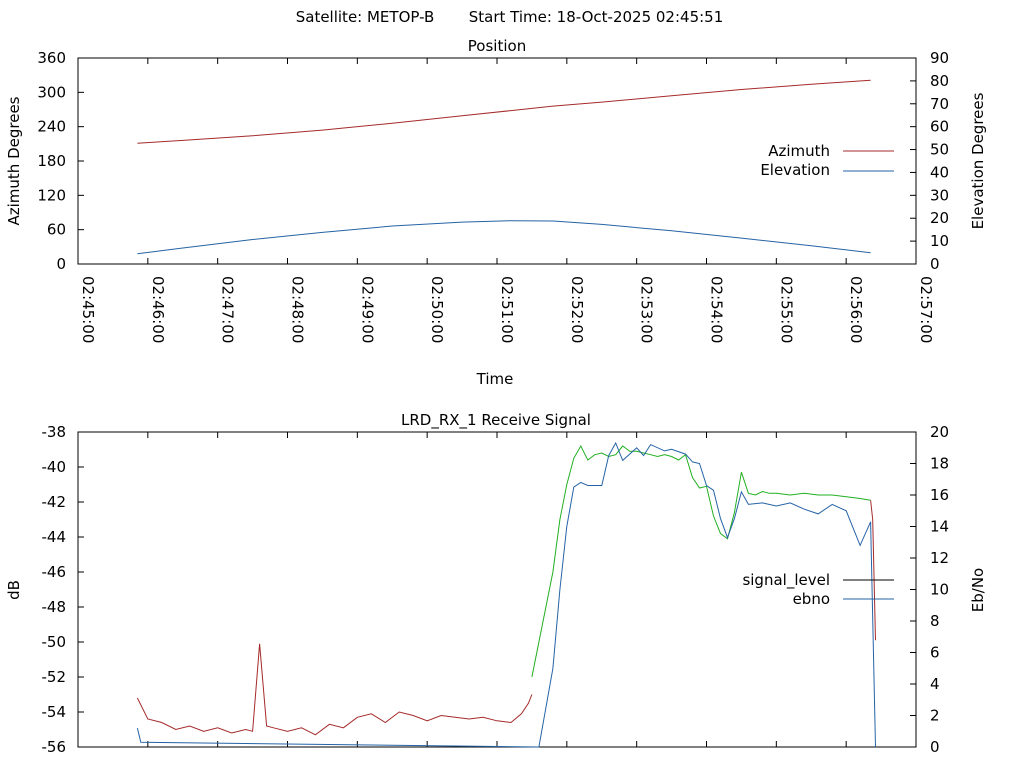  I want to click on right-tick-label: 70, so click(939, 104).